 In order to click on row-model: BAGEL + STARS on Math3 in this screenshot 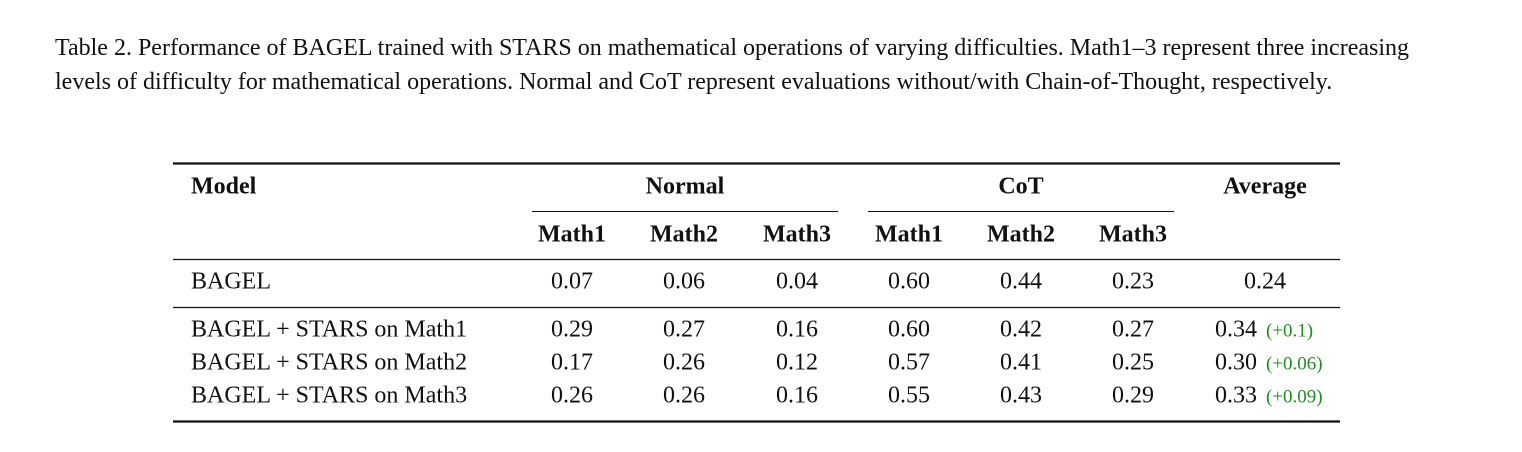, I will do `click(329, 396)`.